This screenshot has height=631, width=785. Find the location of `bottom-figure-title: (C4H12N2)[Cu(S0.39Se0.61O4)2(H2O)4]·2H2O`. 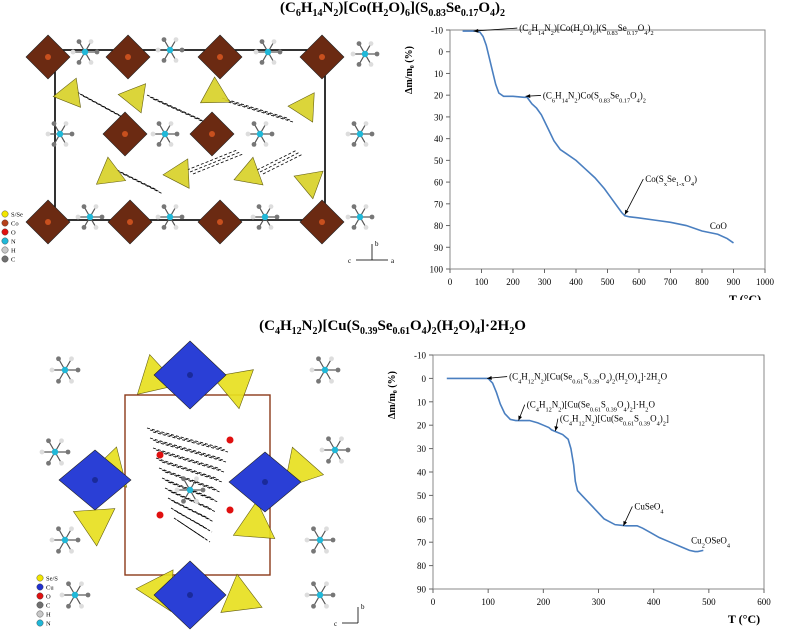

bottom-figure-title: (C4H12N2)[Cu(S0.39Se0.61O4)2(H2O)4]·2H2O is located at coordinates (392, 327).